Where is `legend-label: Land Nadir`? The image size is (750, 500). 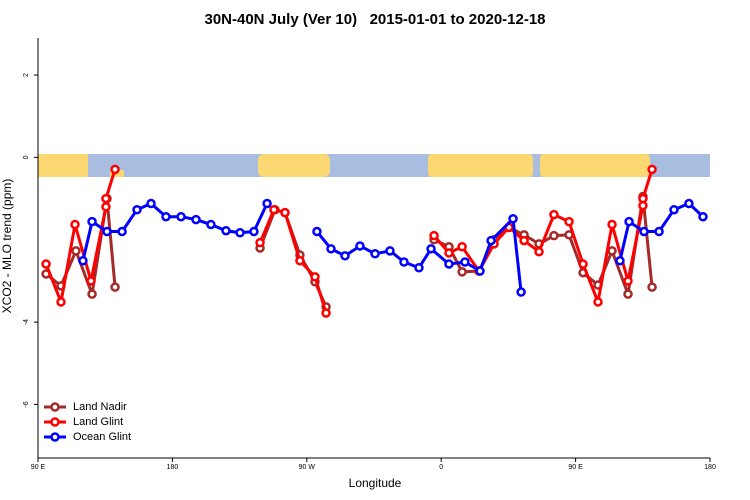
legend-label: Land Nadir is located at coordinates (100, 407).